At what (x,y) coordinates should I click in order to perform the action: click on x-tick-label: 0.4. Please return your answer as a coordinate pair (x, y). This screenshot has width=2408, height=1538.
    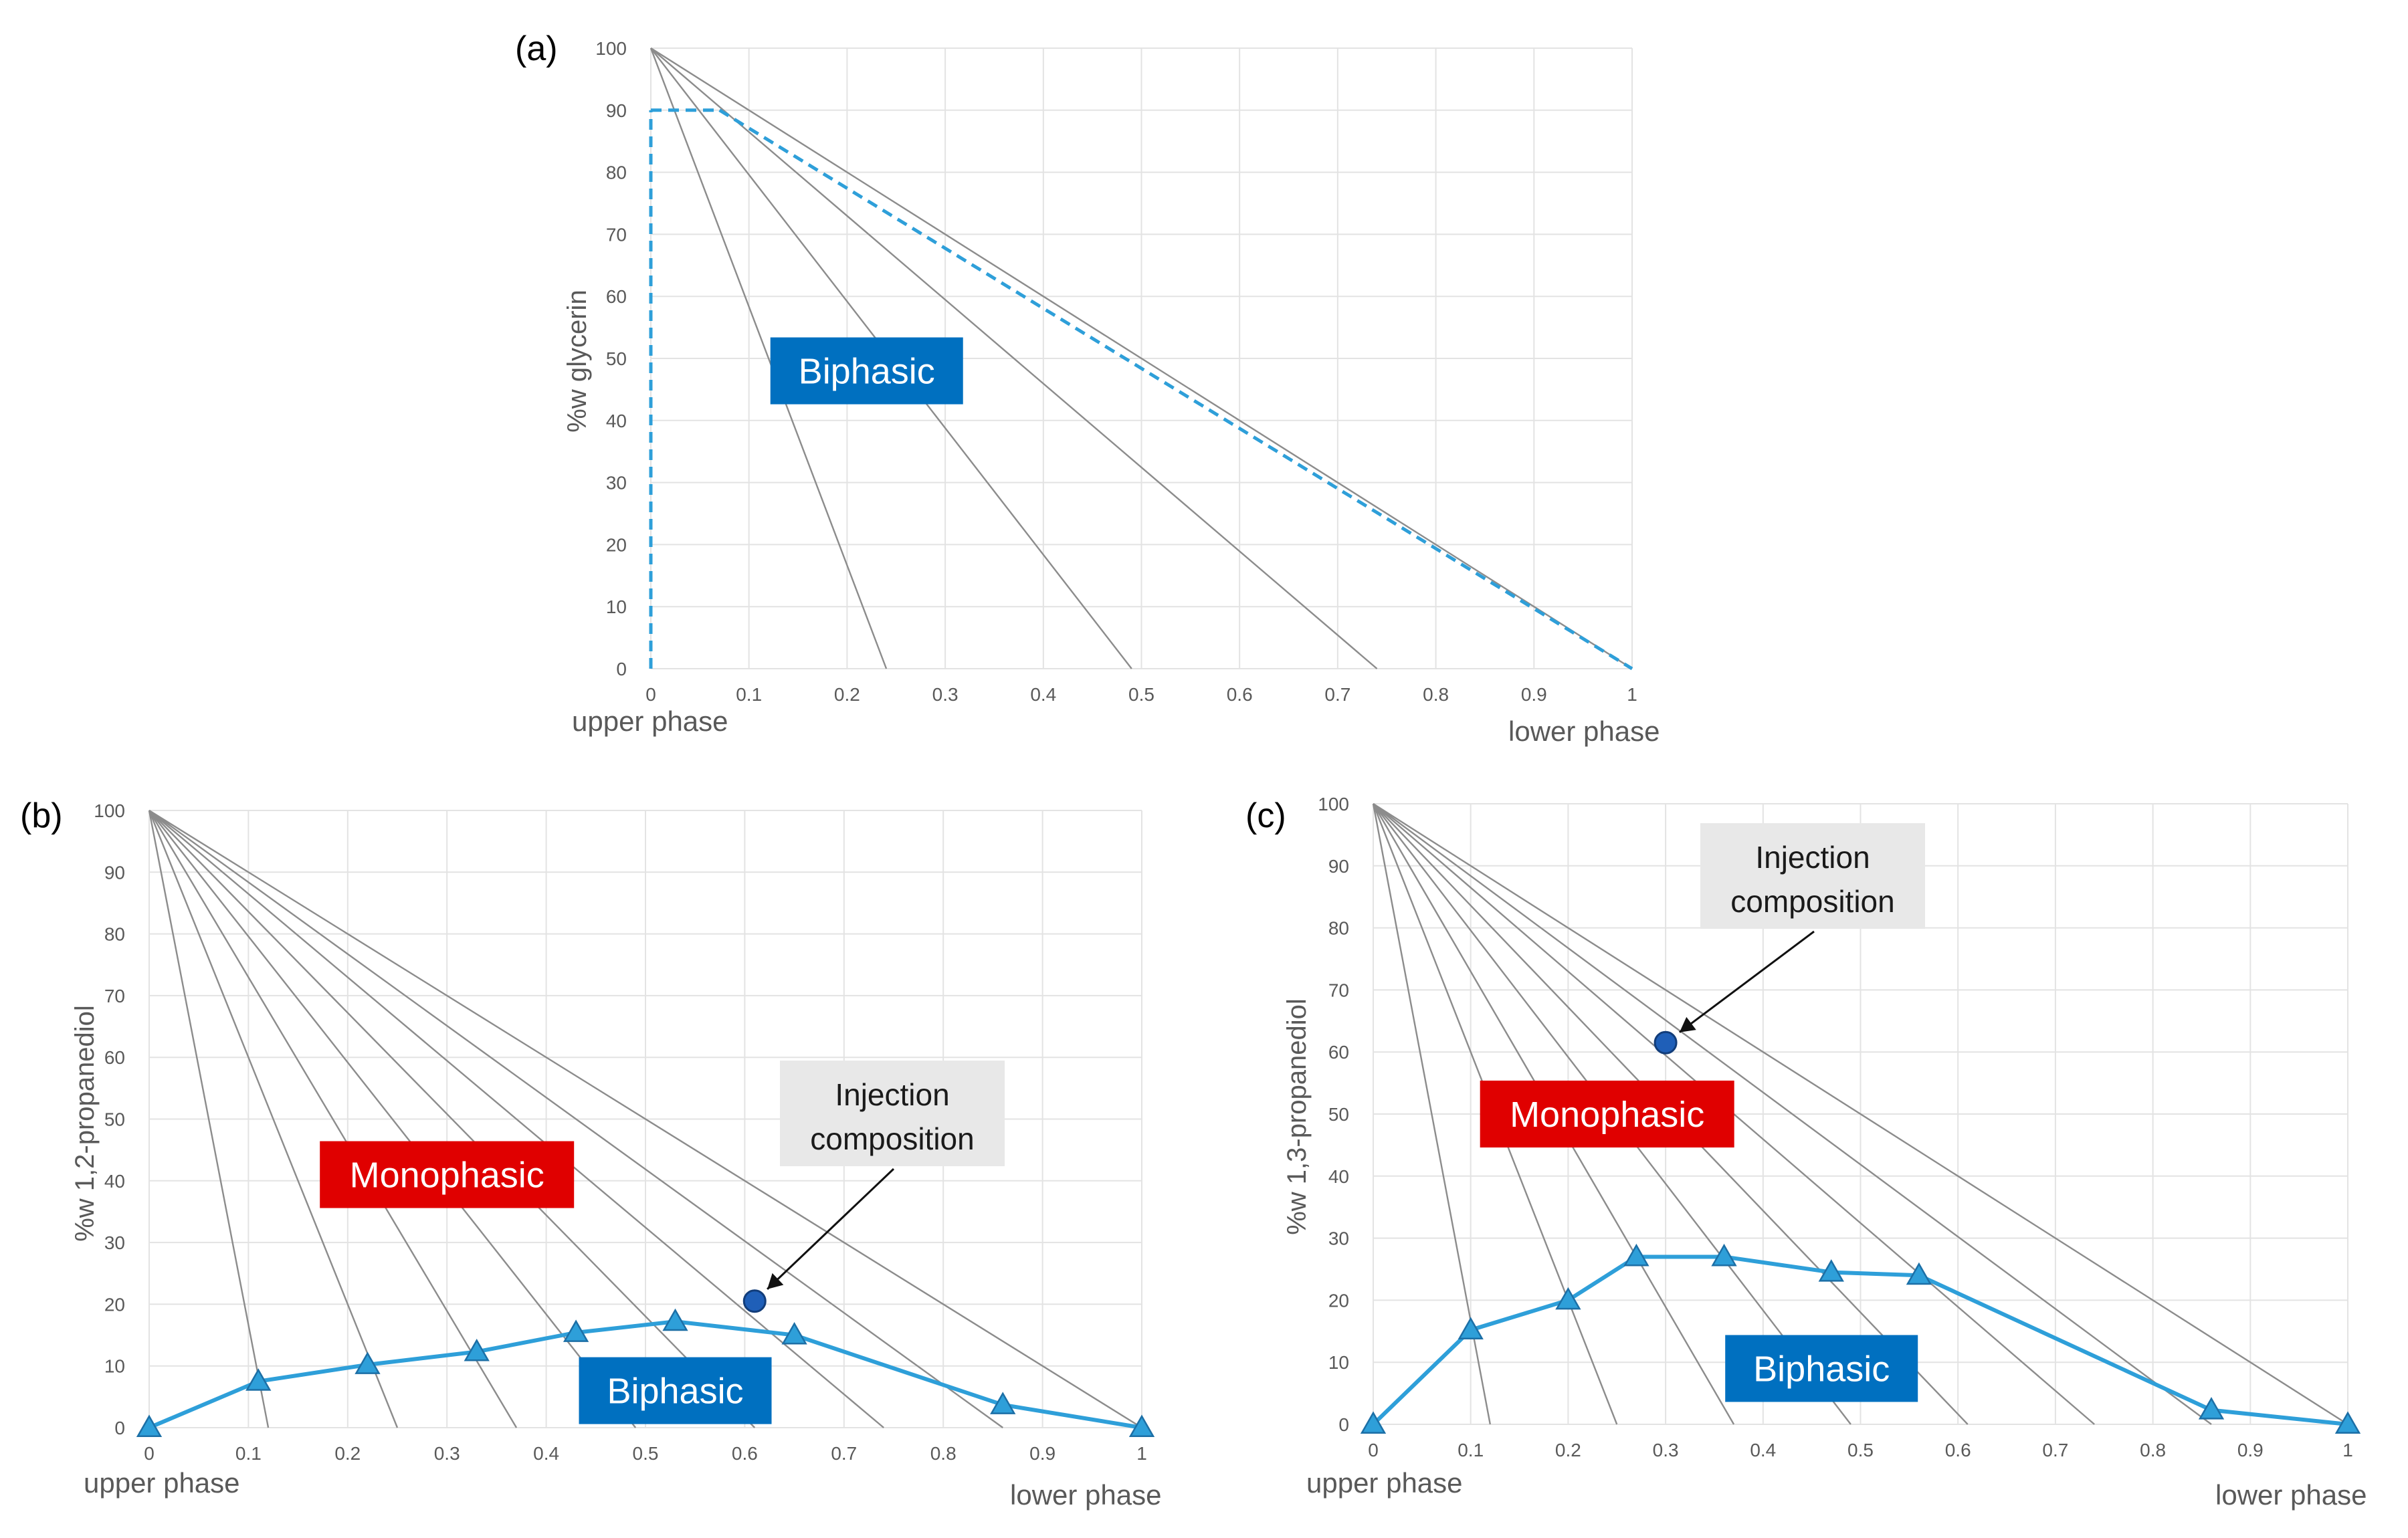
    Looking at the image, I should click on (546, 1453).